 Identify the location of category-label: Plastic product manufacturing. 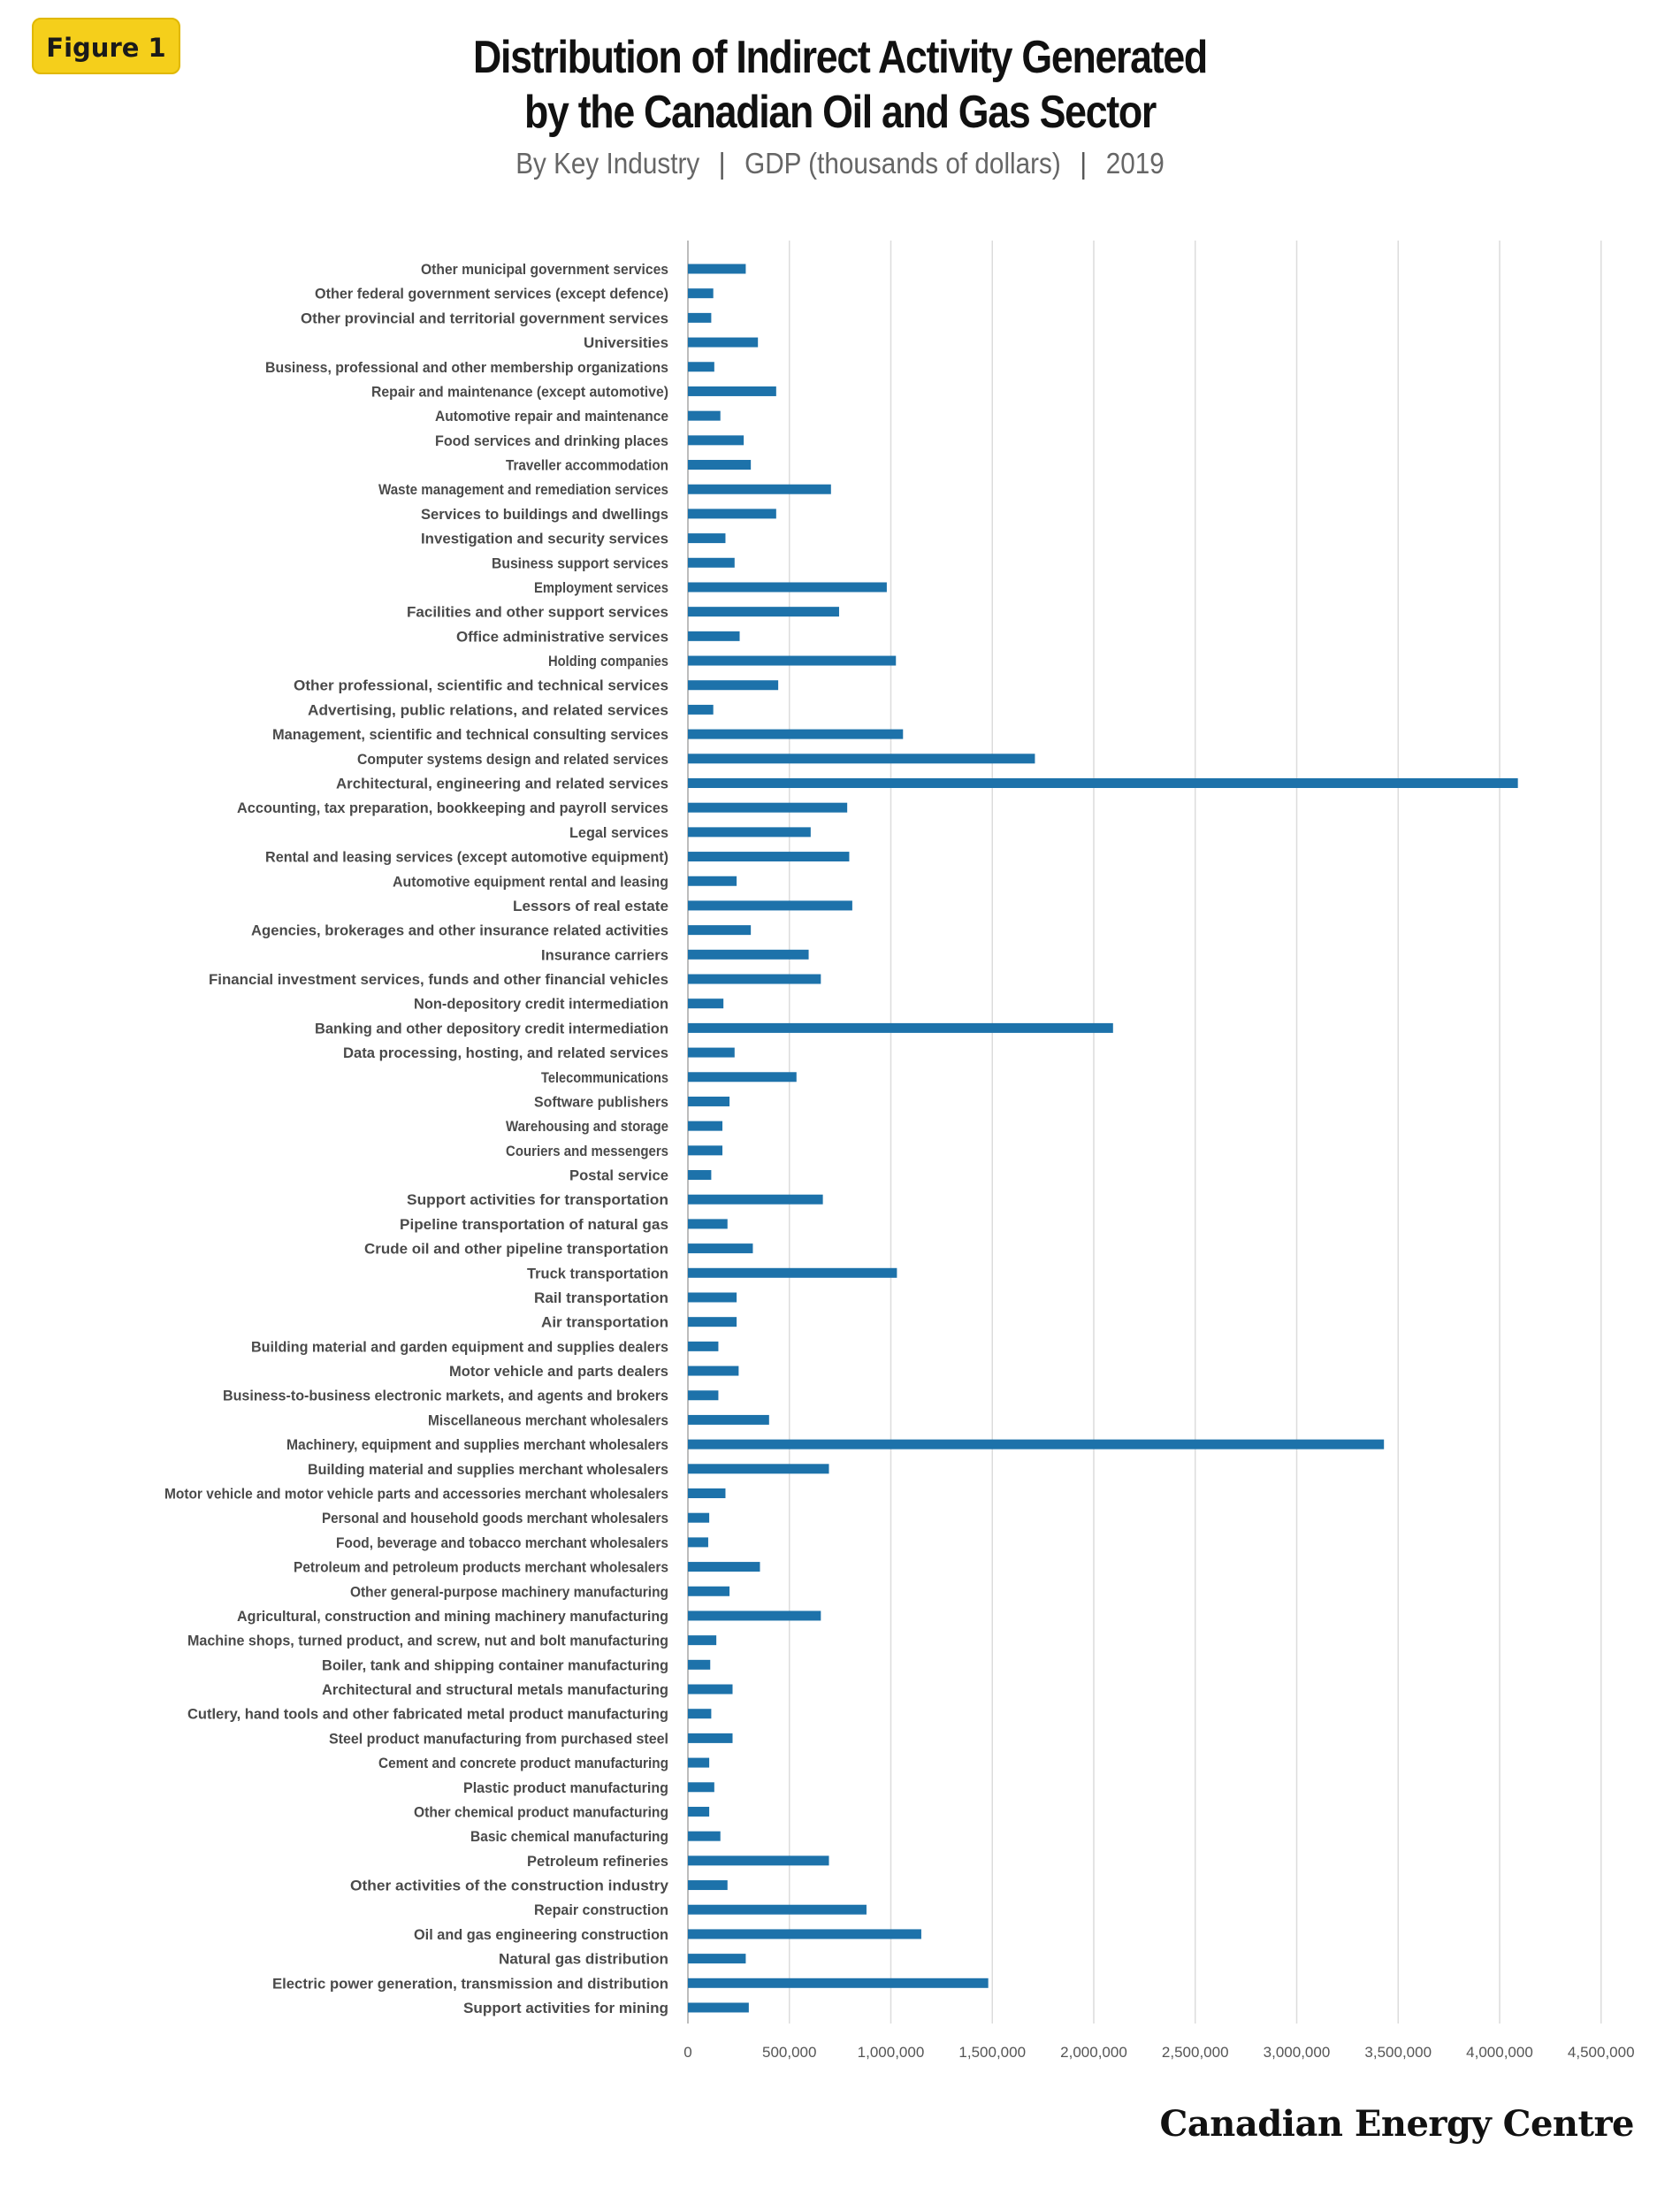
(565, 1788).